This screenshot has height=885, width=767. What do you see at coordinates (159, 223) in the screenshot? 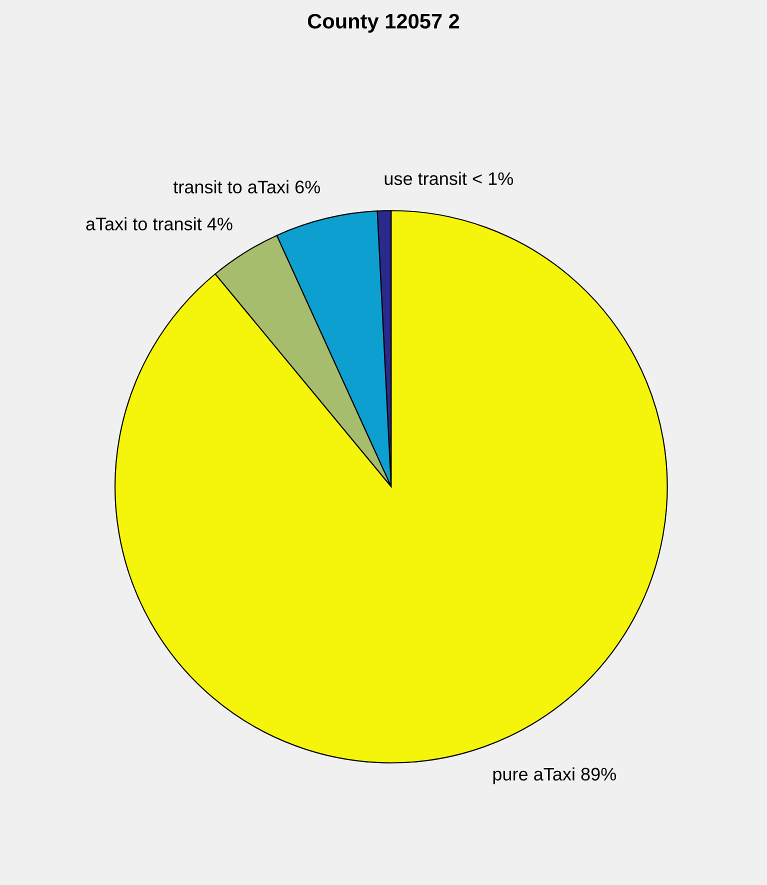
I see `slice-label: aTaxi to transit 4%` at bounding box center [159, 223].